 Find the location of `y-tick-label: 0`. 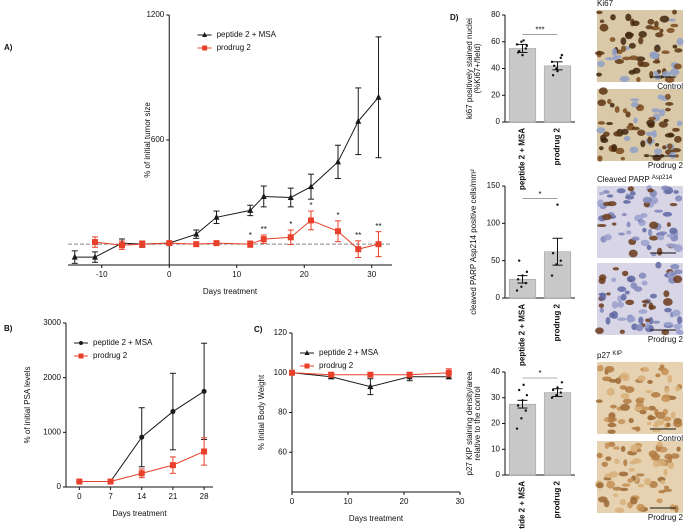

y-tick-label: 0 is located at coordinates (498, 474).